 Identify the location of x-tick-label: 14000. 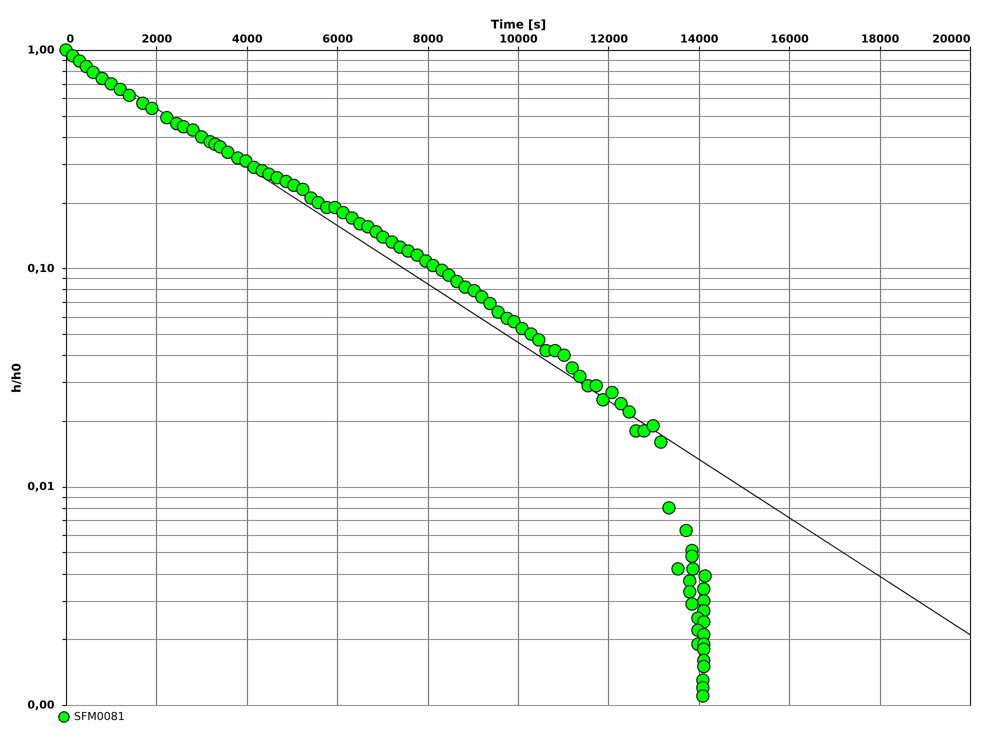
(699, 39).